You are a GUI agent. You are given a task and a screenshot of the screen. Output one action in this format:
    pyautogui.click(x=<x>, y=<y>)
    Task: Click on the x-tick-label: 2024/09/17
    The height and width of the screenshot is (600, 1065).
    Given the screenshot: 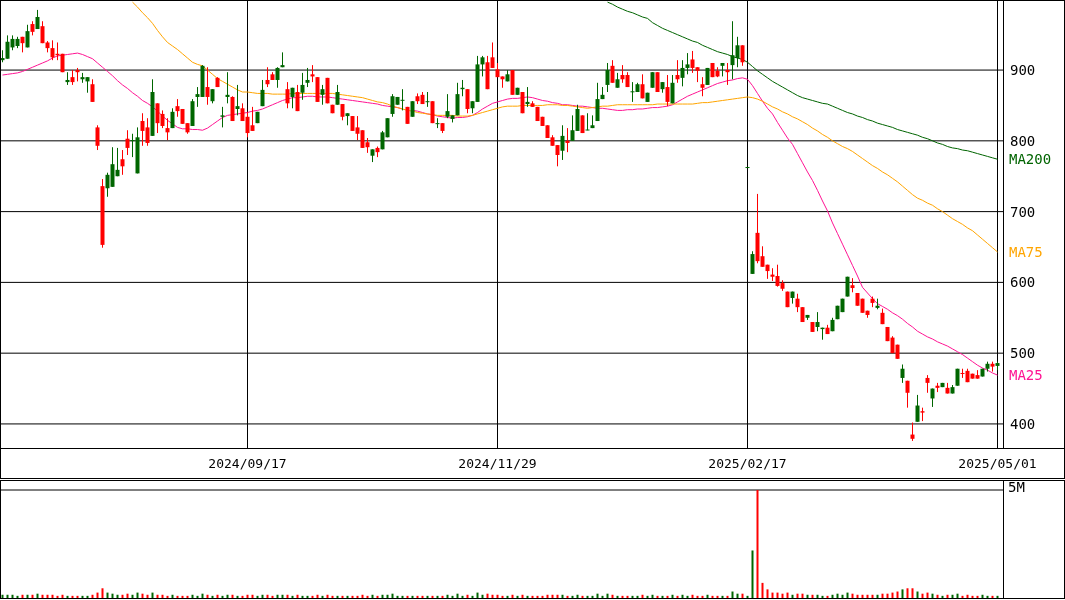 What is the action you would take?
    pyautogui.click(x=247, y=464)
    